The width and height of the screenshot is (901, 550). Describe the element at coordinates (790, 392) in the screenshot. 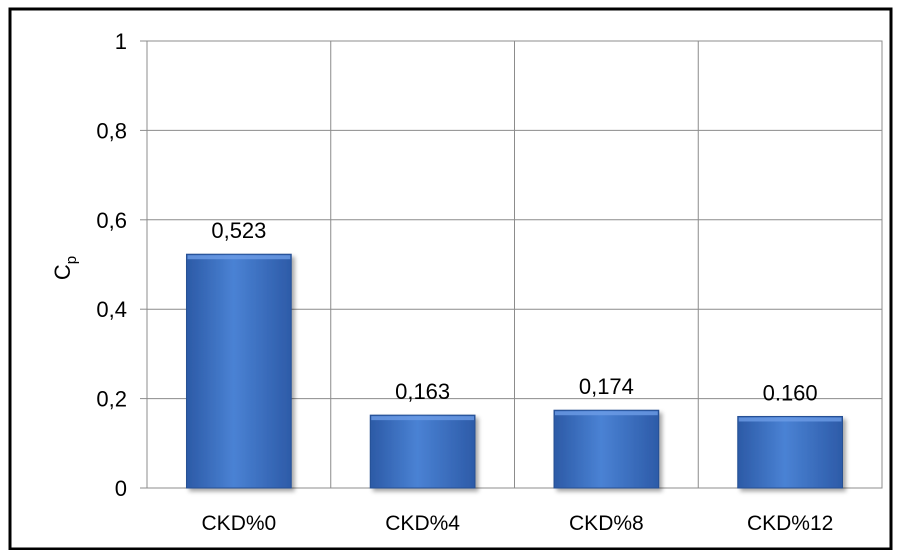

I see `data-label: 0.160` at that location.